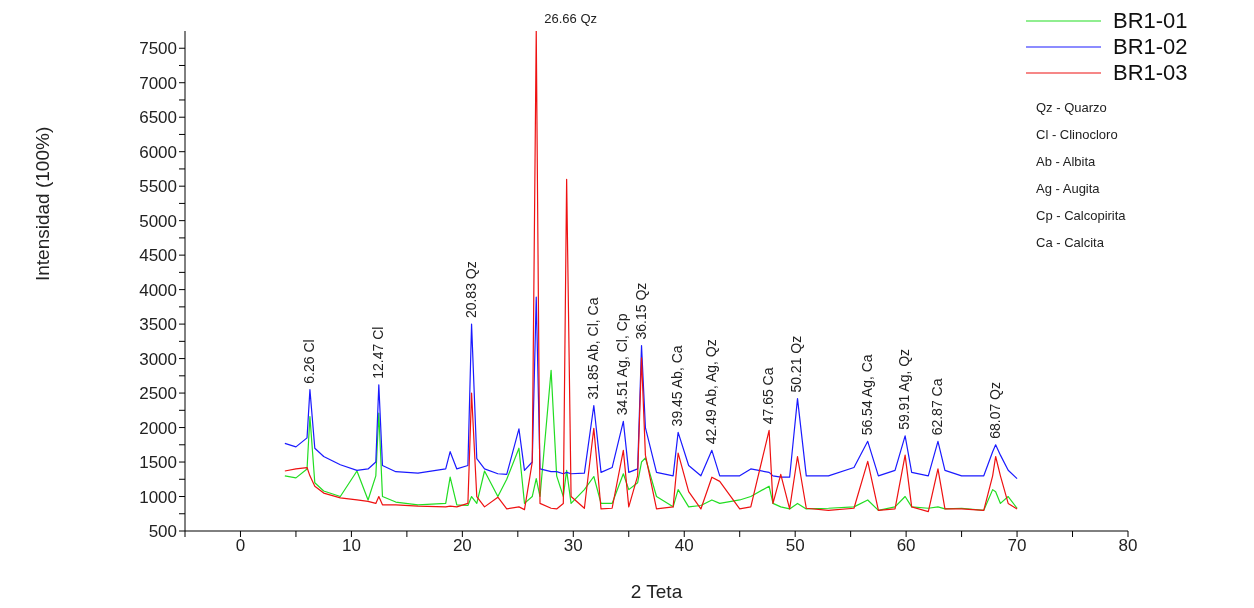 This screenshot has width=1254, height=608. What do you see at coordinates (936, 407) in the screenshot?
I see `annotation: 62.87 Ca` at bounding box center [936, 407].